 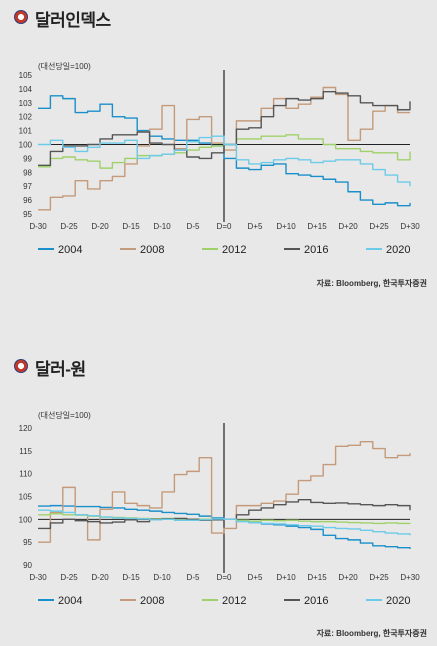 I want to click on y-tick-label: 104, so click(x=26, y=89).